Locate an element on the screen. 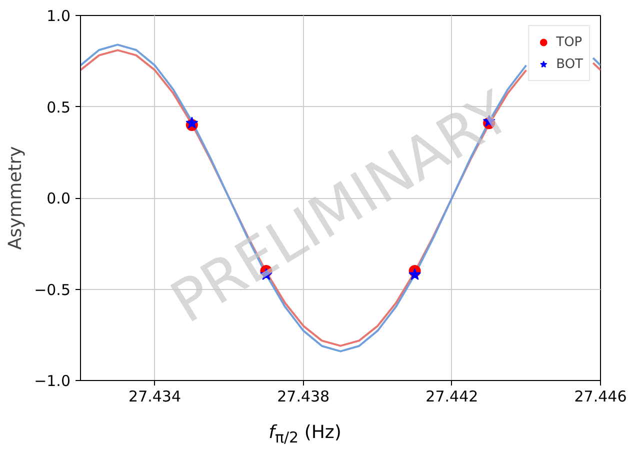 The width and height of the screenshot is (638, 459). y-axis-title: Asymmetry is located at coordinates (15, 198).